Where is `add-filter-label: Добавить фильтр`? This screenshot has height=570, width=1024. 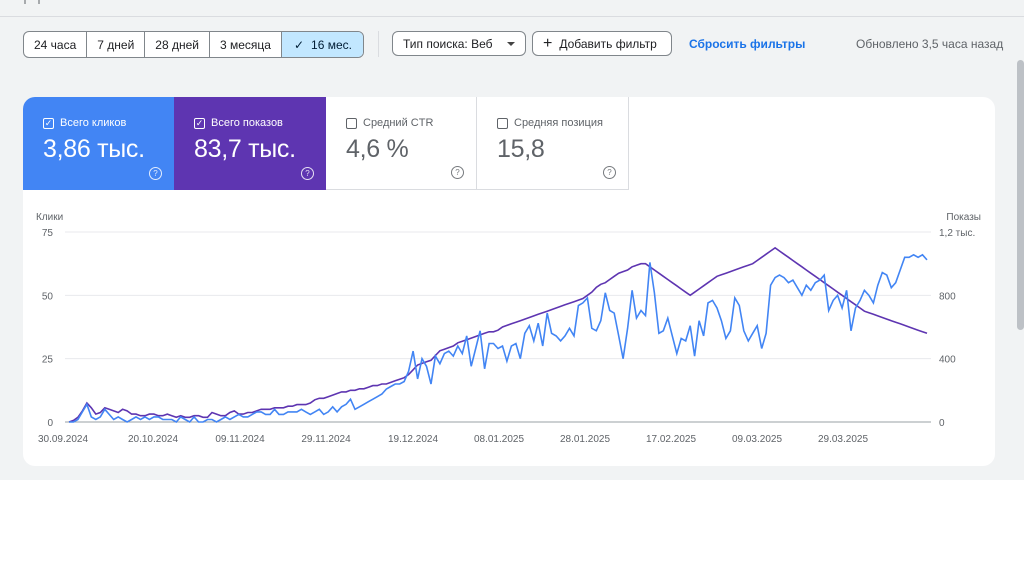 add-filter-label: Добавить фильтр is located at coordinates (608, 43).